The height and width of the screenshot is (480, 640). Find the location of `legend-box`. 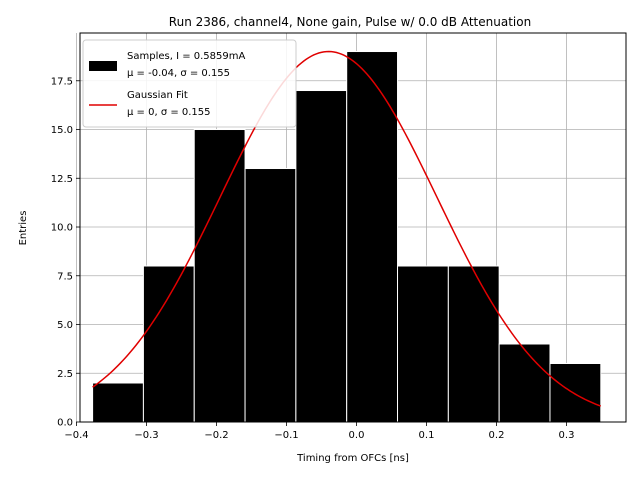

legend-box is located at coordinates (189, 83).